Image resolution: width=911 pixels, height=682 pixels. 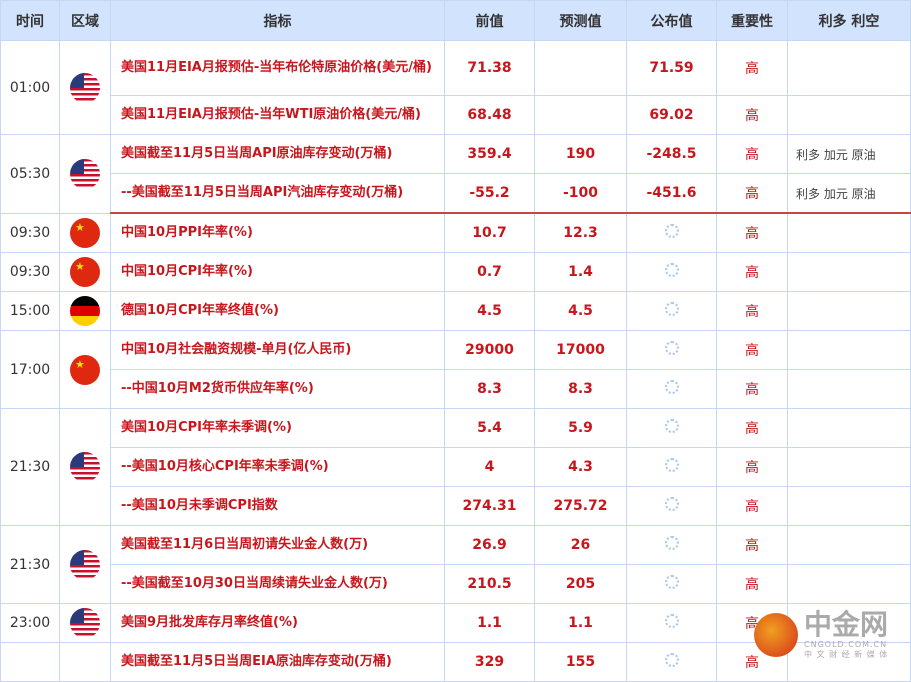 I want to click on indicator-link: --美国截至10月30日当周续请失业金人数(万), so click(x=277, y=584).